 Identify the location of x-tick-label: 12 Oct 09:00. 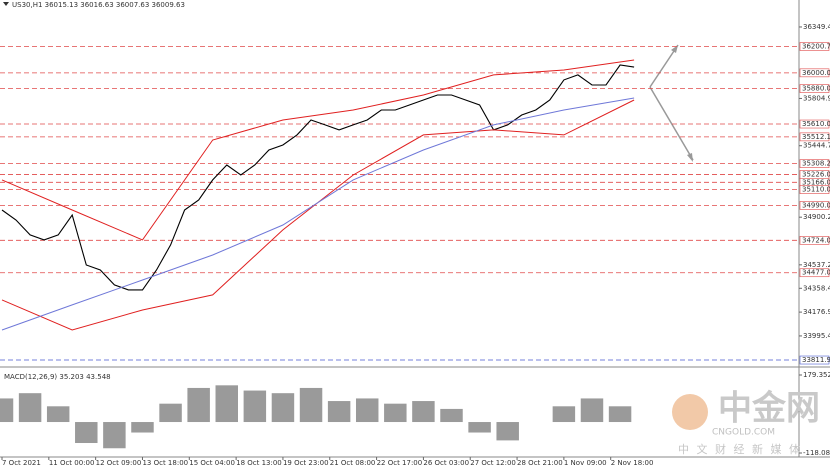
(119, 463).